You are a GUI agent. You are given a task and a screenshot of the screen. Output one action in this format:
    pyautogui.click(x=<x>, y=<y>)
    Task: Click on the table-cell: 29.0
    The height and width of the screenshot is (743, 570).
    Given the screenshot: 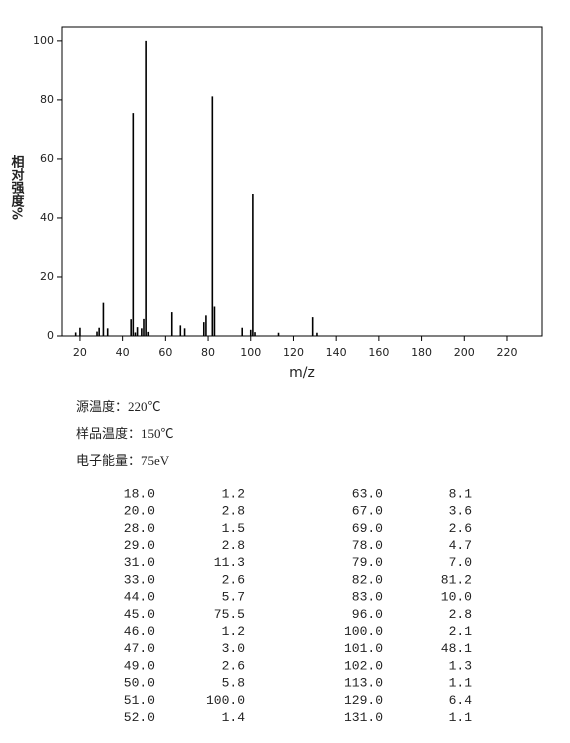 What is the action you would take?
    pyautogui.click(x=139, y=545)
    